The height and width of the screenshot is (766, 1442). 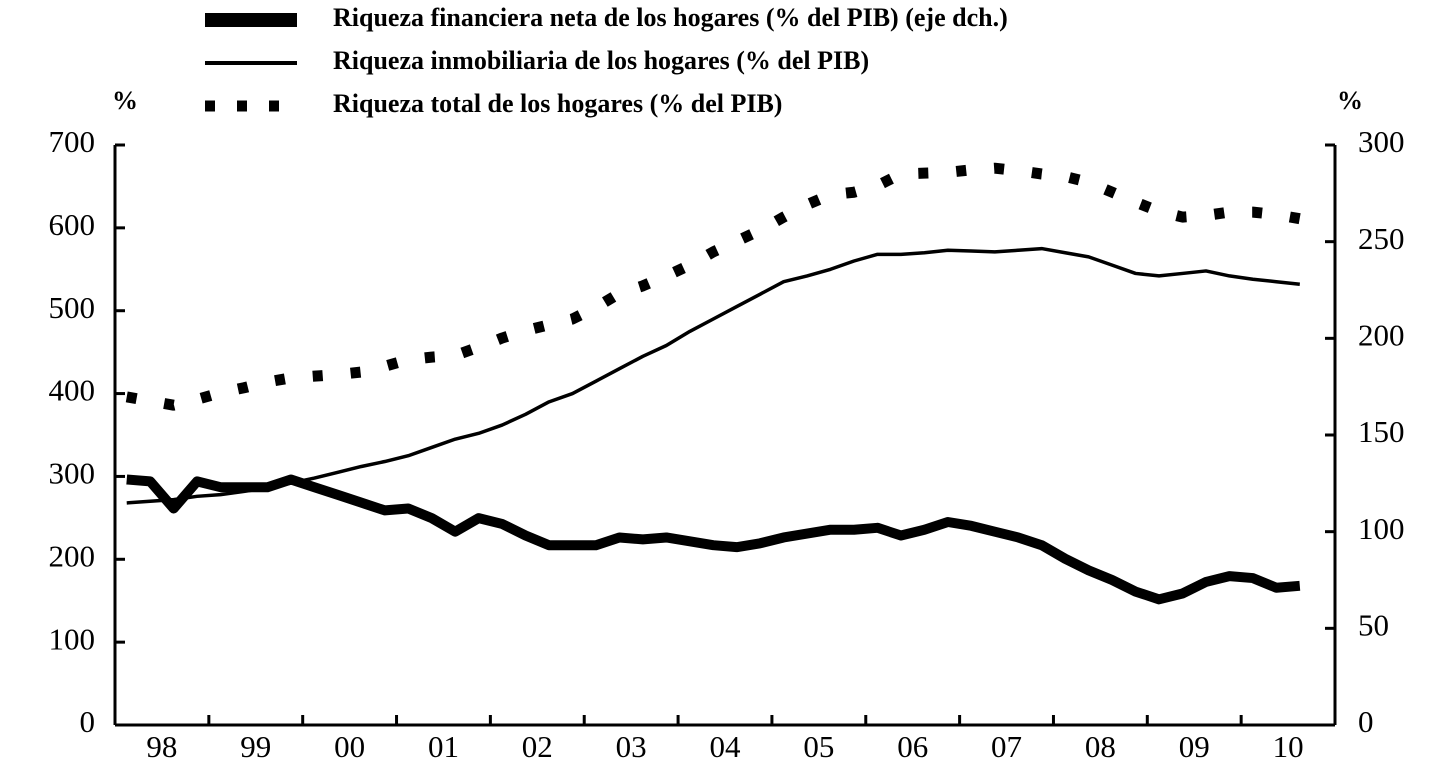 I want to click on x-tick-label: 00, so click(x=349, y=746).